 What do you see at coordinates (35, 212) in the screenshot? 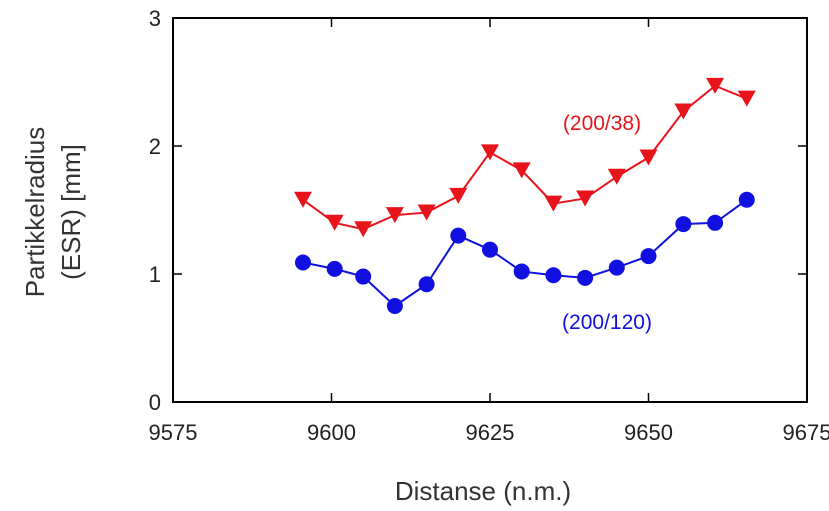
I see `y-axis-title-line1: Partikkelradius` at bounding box center [35, 212].